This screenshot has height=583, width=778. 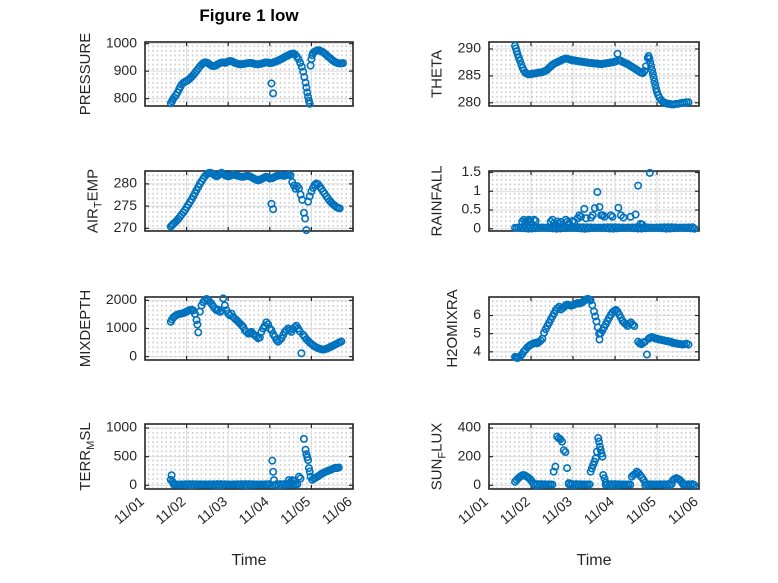 I want to click on y-tick-label: 280, so click(x=126, y=183).